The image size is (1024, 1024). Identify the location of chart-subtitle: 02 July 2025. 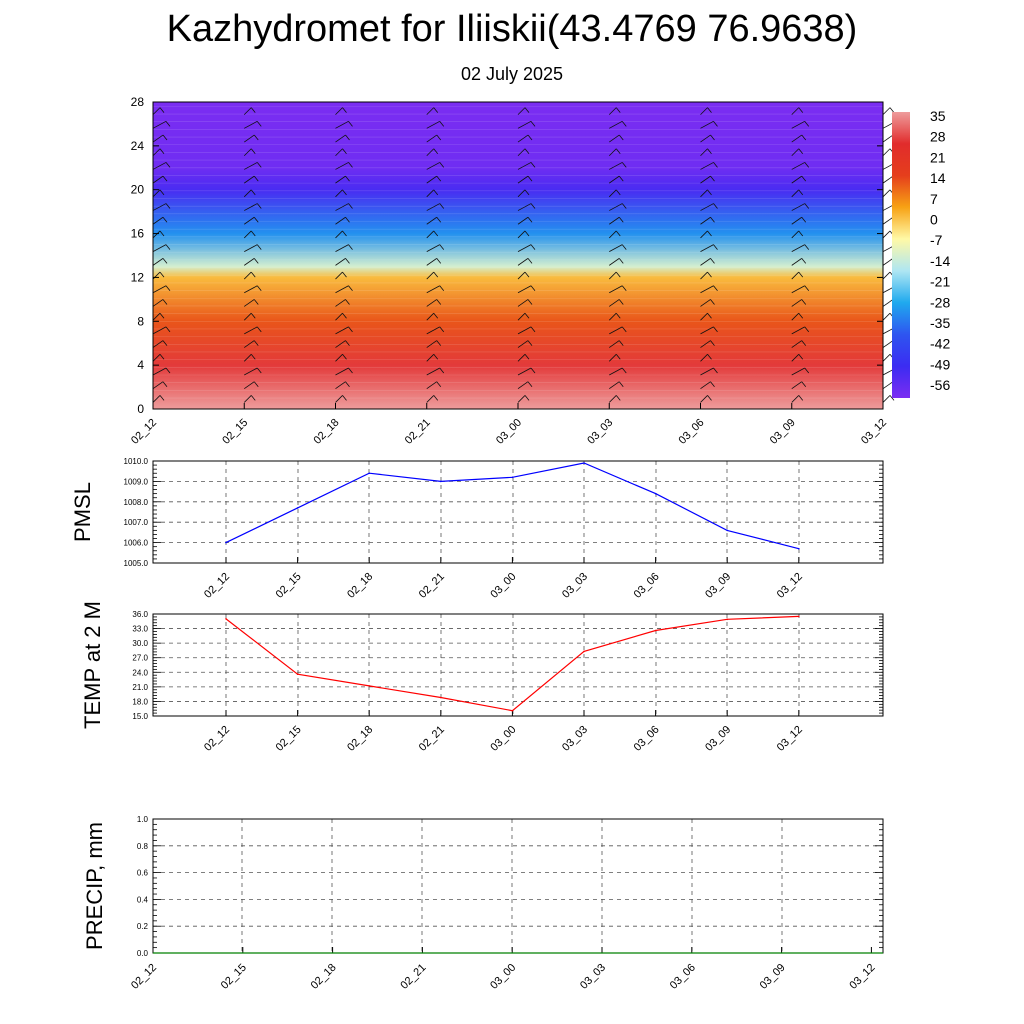
(512, 74).